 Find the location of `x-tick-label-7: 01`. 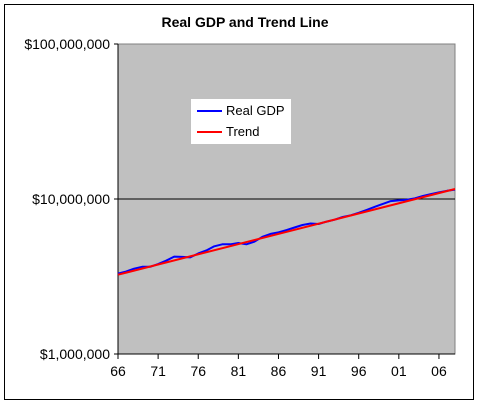

x-tick-label-7: 01 is located at coordinates (399, 371).